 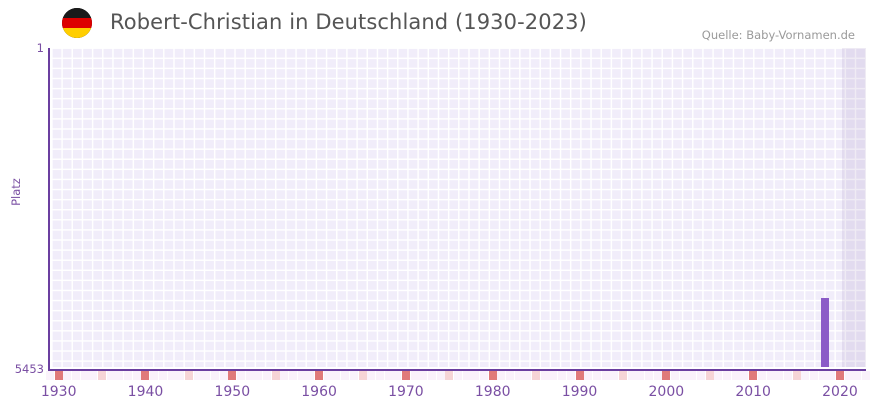 I want to click on x-axis-tick-label: 1940, so click(x=145, y=392).